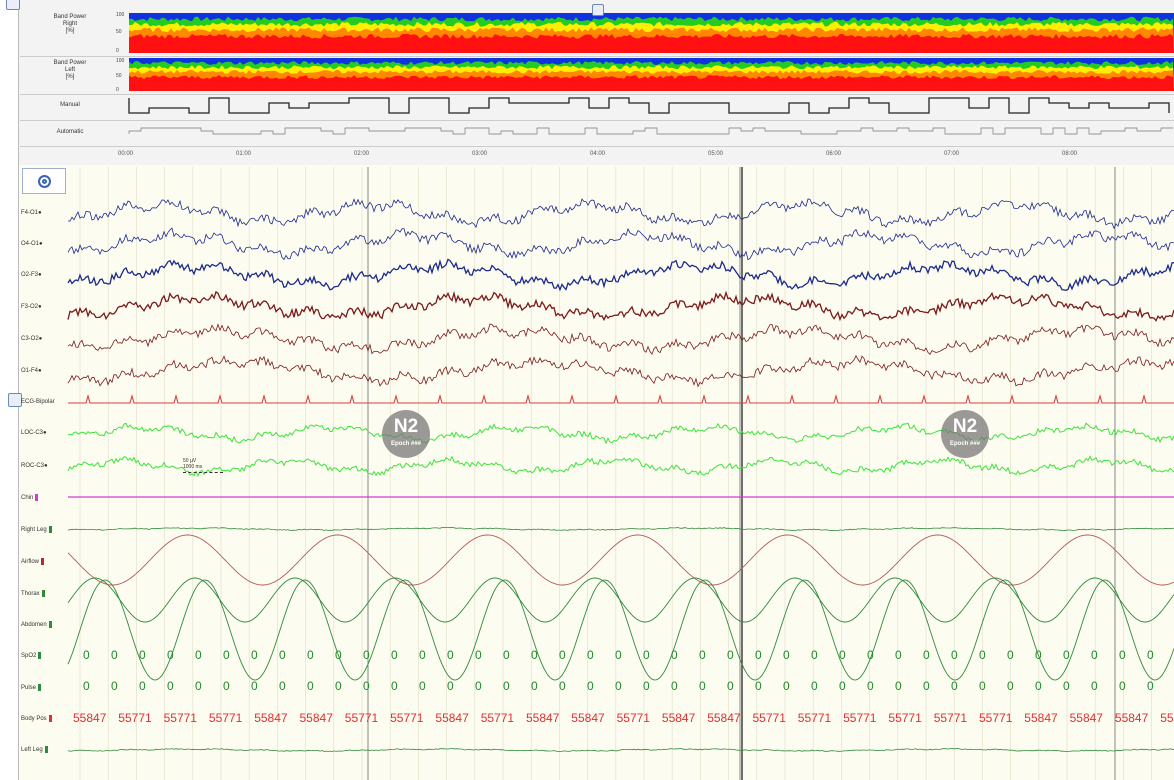  I want to click on channel-label: F3-O2●, so click(31, 307).